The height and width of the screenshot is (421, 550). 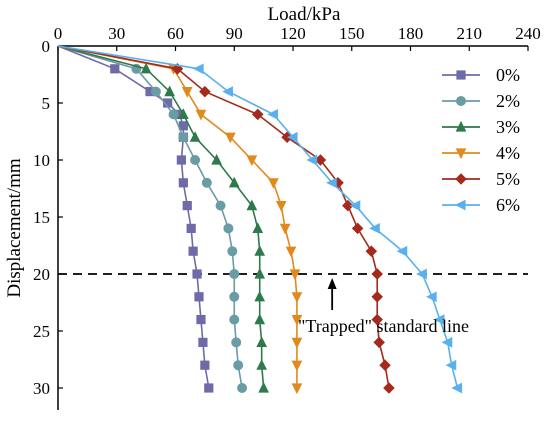 I want to click on y-tick-label: 10, so click(x=41, y=160).